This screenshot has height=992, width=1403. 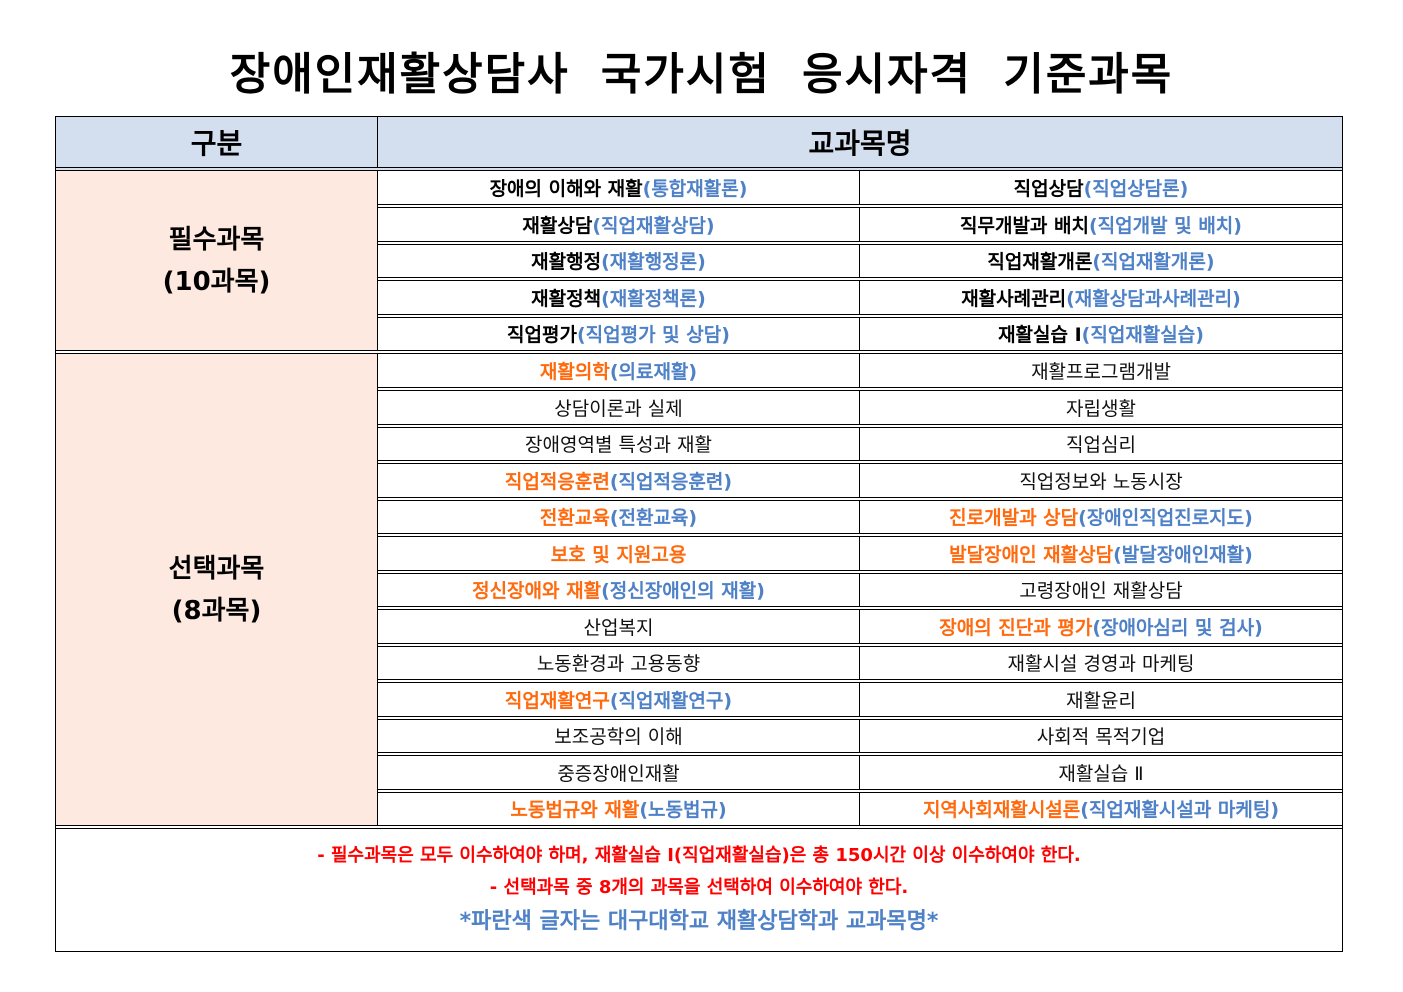 What do you see at coordinates (1153, 298) in the screenshot?
I see `university-course-name: (재활상담과사례관리)` at bounding box center [1153, 298].